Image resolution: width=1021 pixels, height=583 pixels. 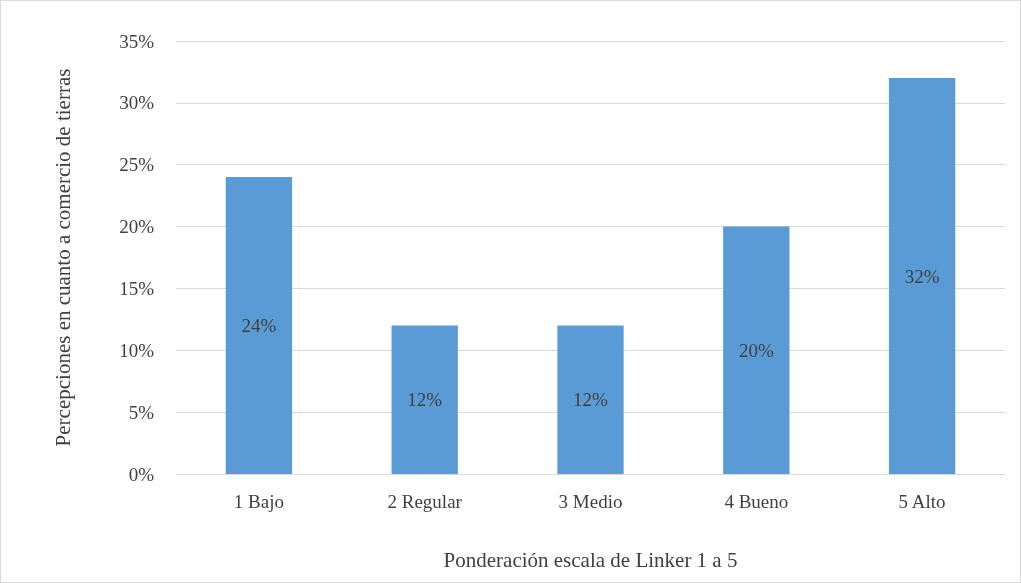 What do you see at coordinates (137, 41) in the screenshot?
I see `y-tick-label: 35%` at bounding box center [137, 41].